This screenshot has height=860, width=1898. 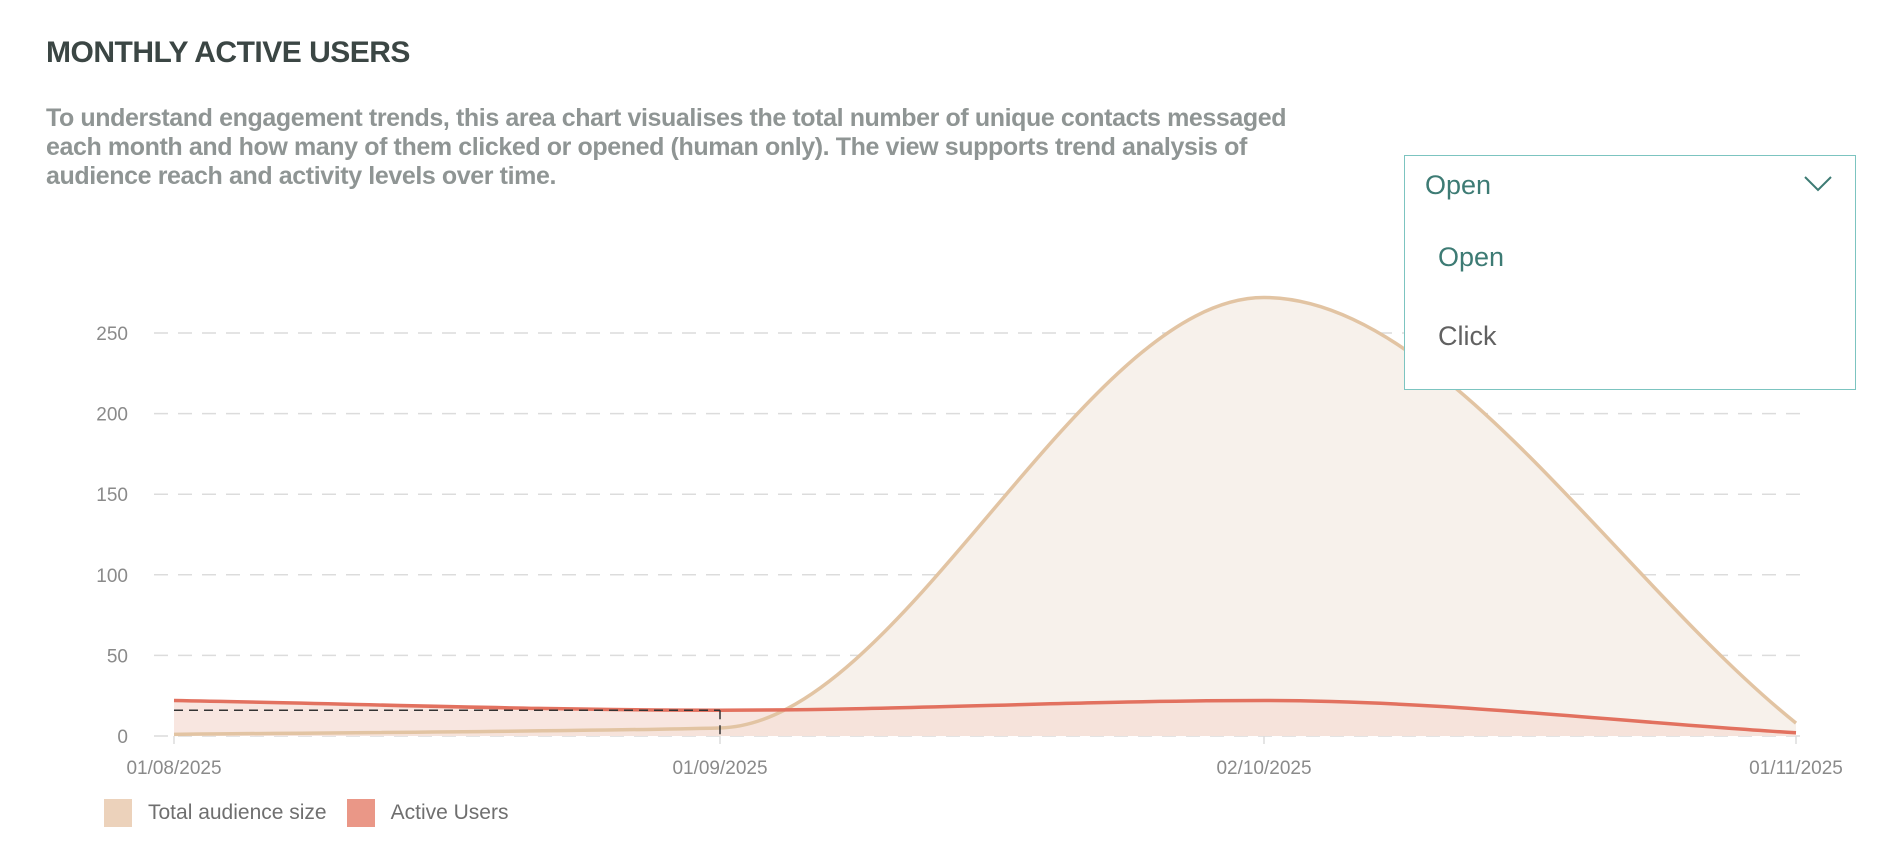 What do you see at coordinates (112, 536) in the screenshot?
I see `y-axis-ticks: 0 50 100 150 200 250` at bounding box center [112, 536].